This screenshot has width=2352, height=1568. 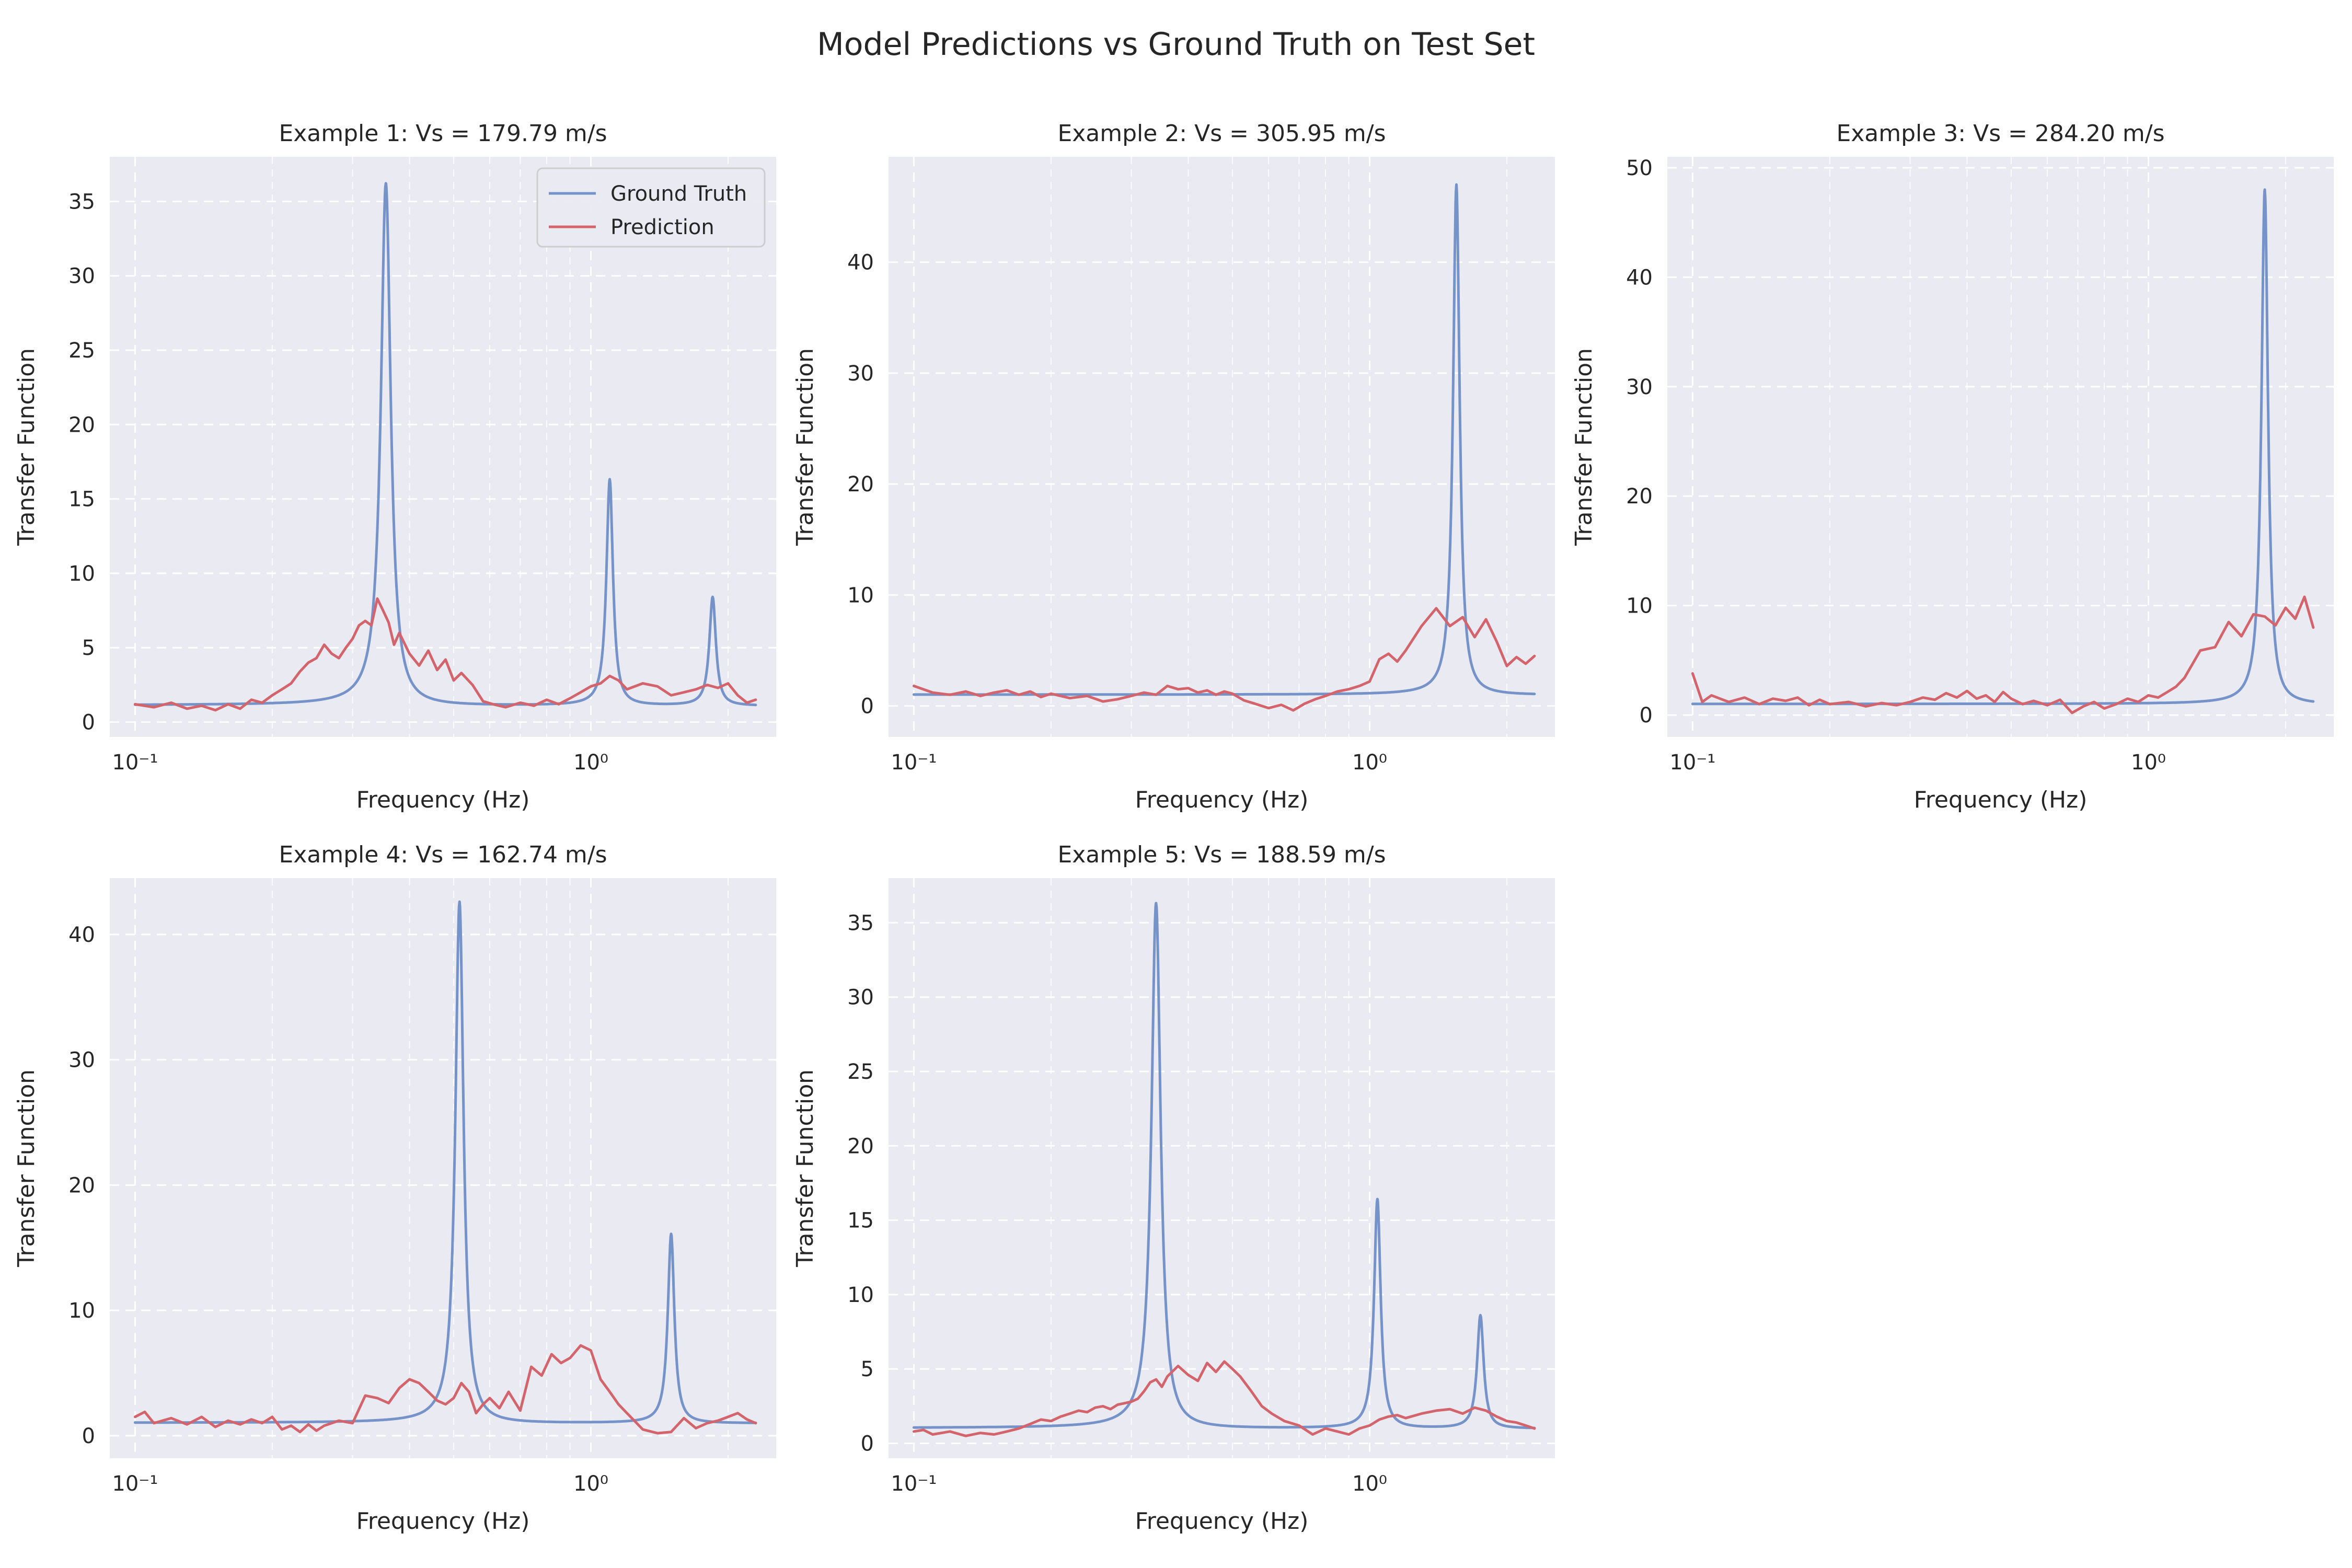 What do you see at coordinates (2000, 133) in the screenshot?
I see `subplot-title: Example 3: Vs = 284.20 m/s` at bounding box center [2000, 133].